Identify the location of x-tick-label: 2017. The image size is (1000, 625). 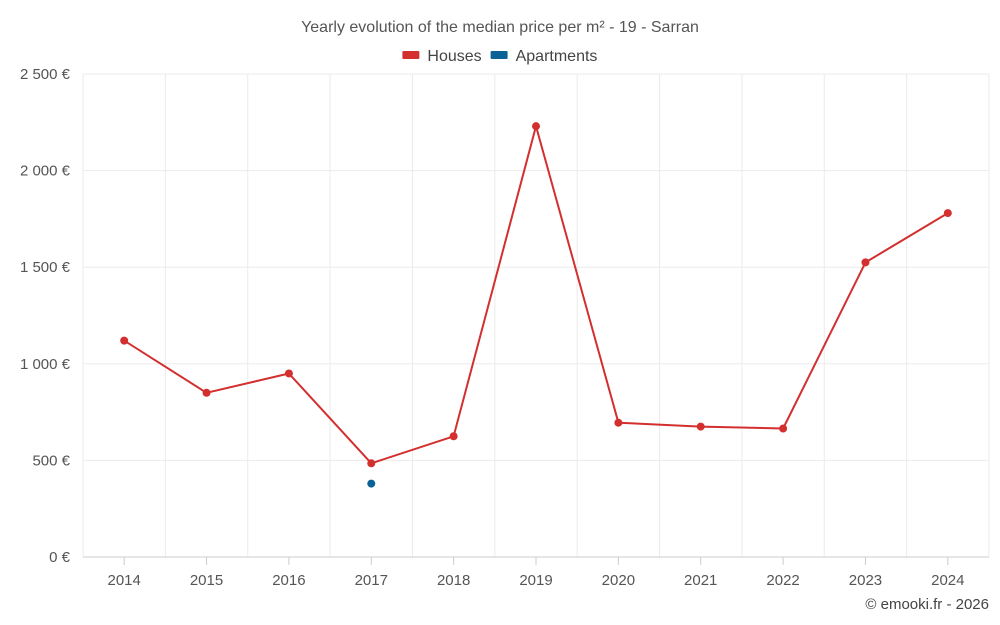
(371, 580).